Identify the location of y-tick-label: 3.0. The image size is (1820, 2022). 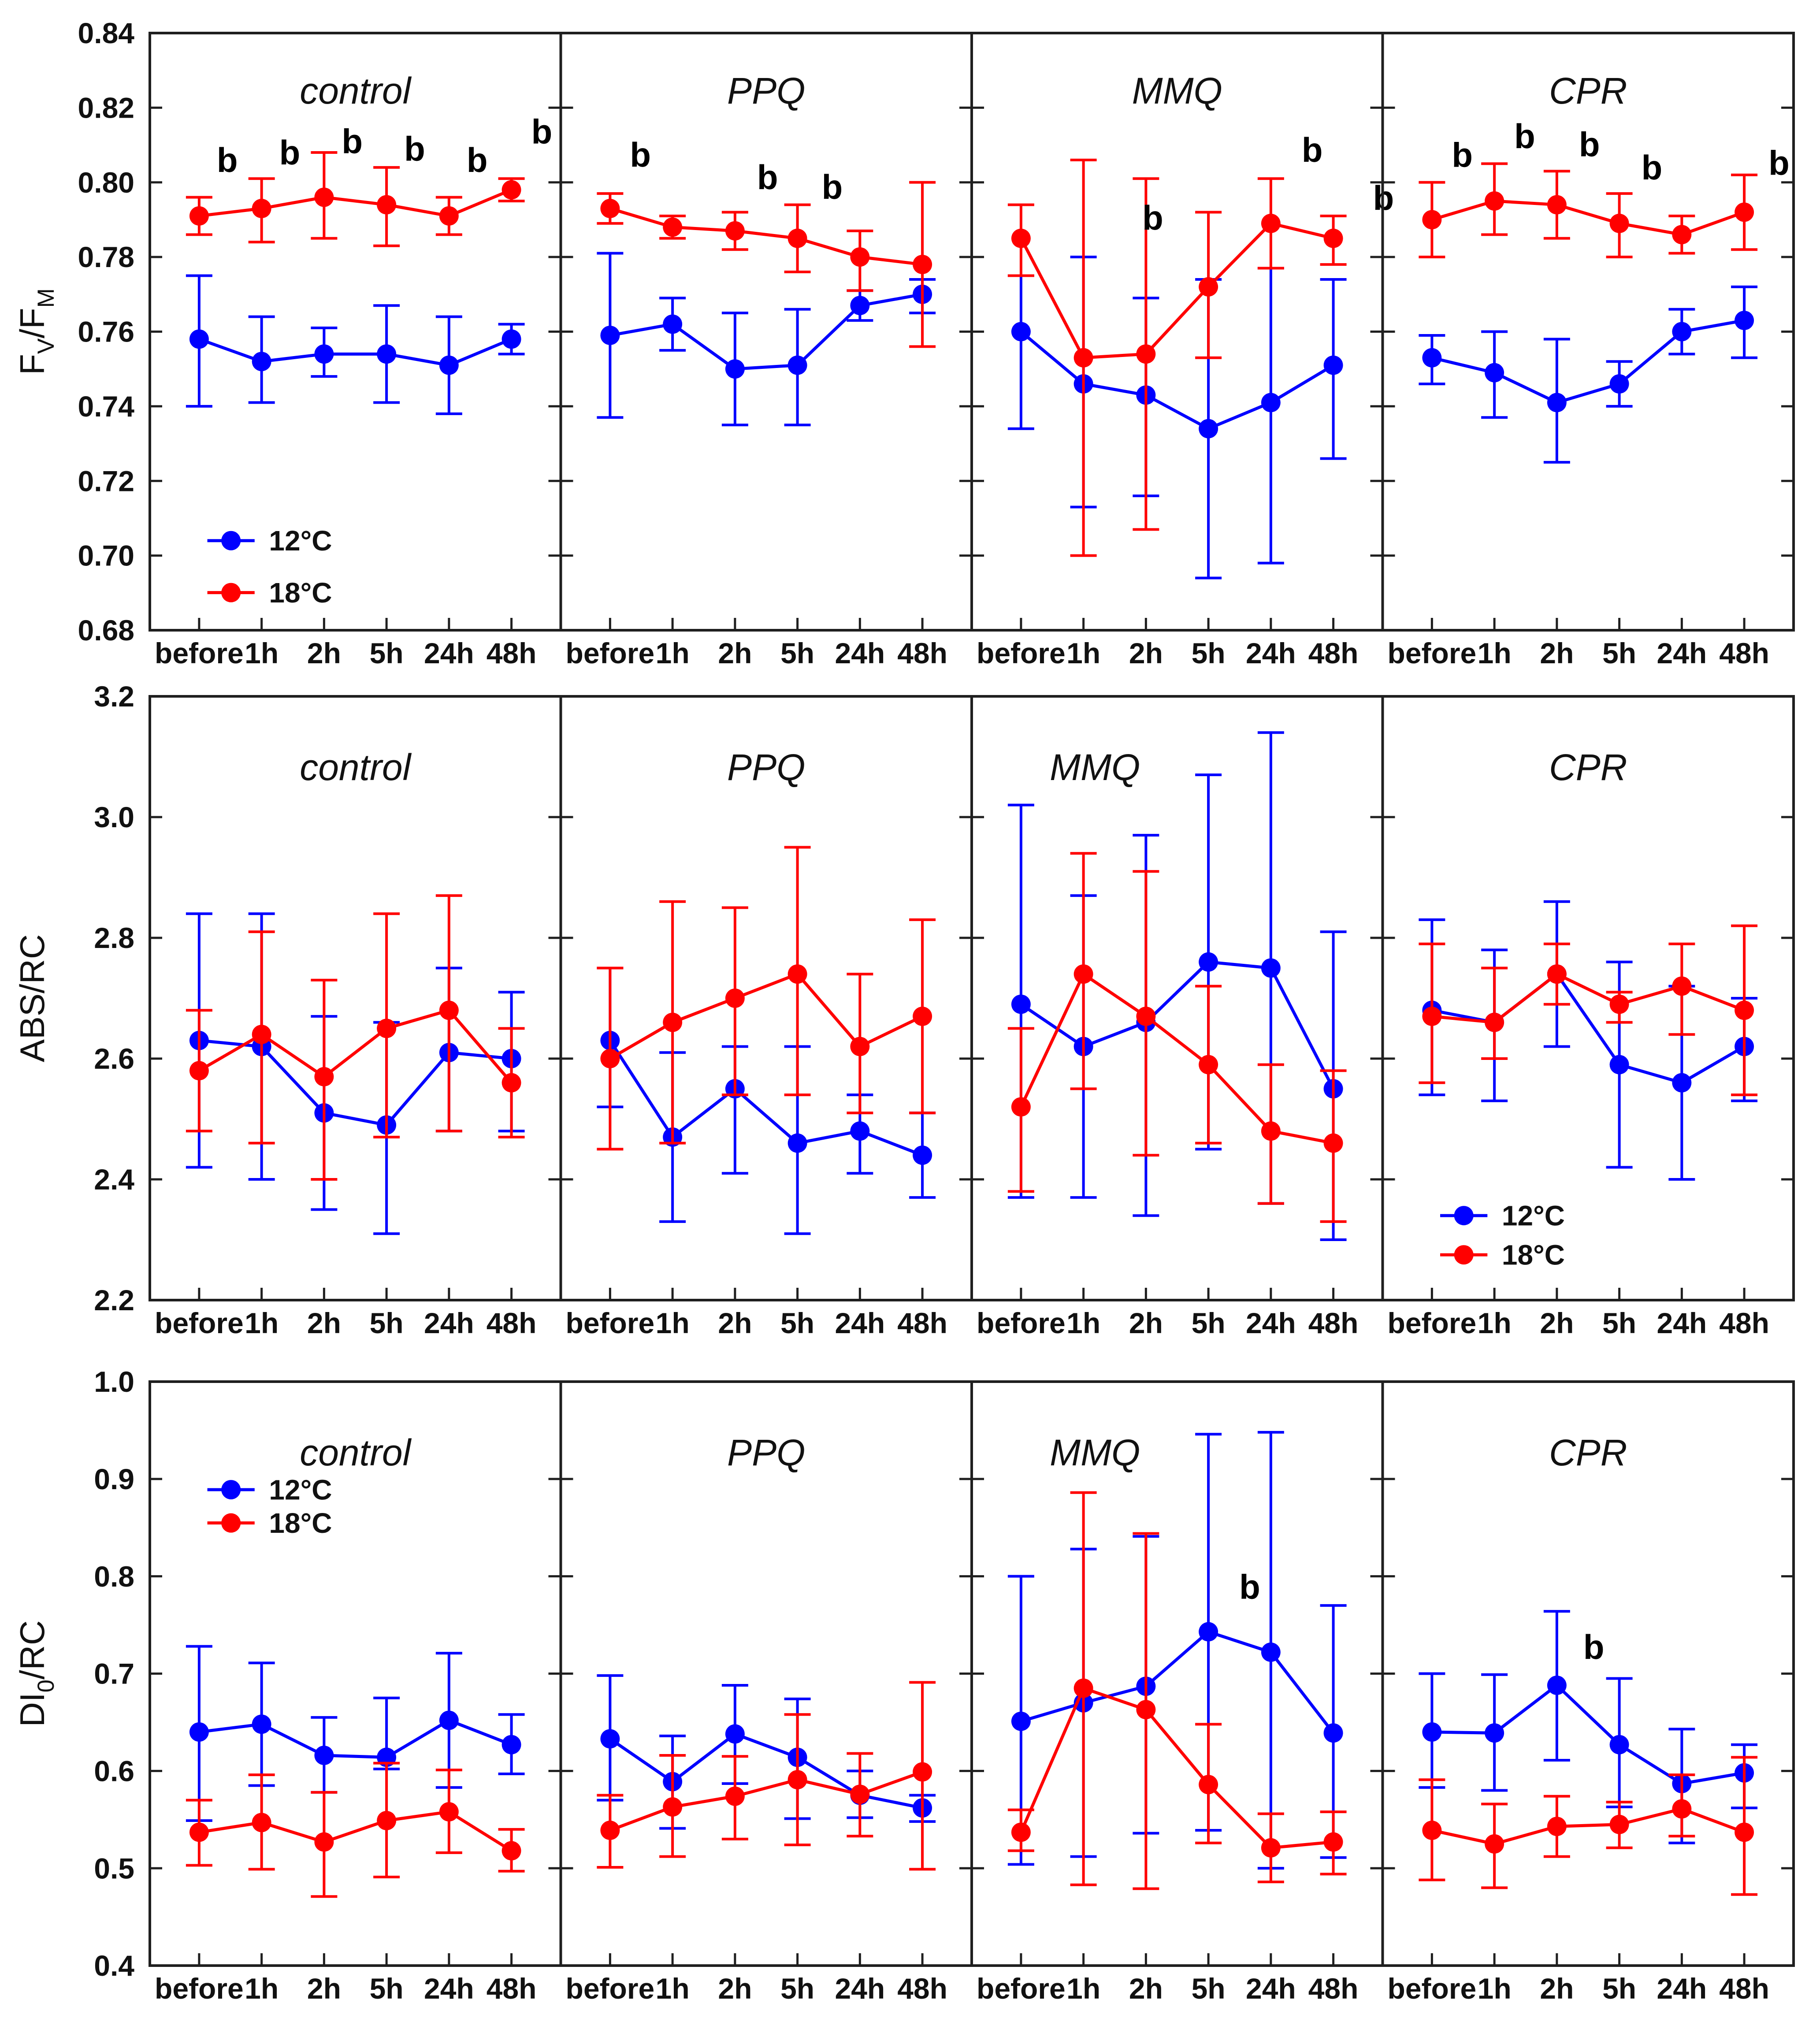
(114, 817).